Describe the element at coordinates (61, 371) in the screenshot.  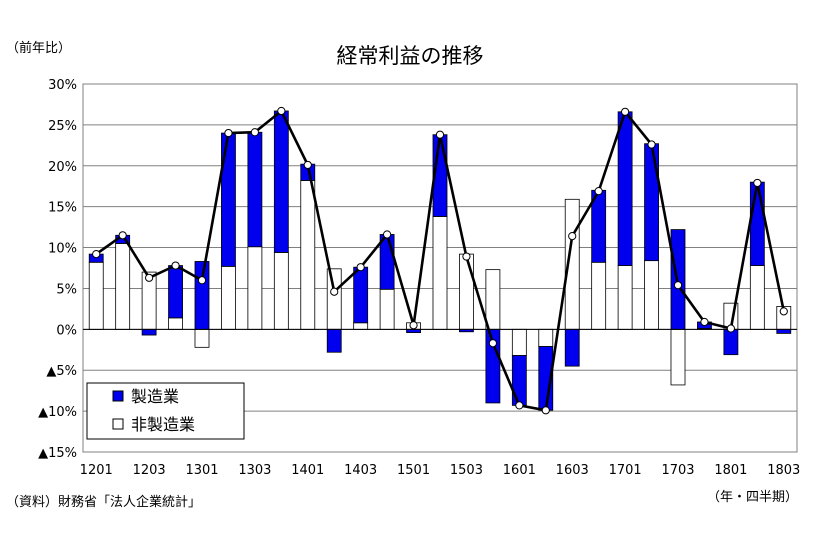
I see `y-tick-label-7: ▲5%` at that location.